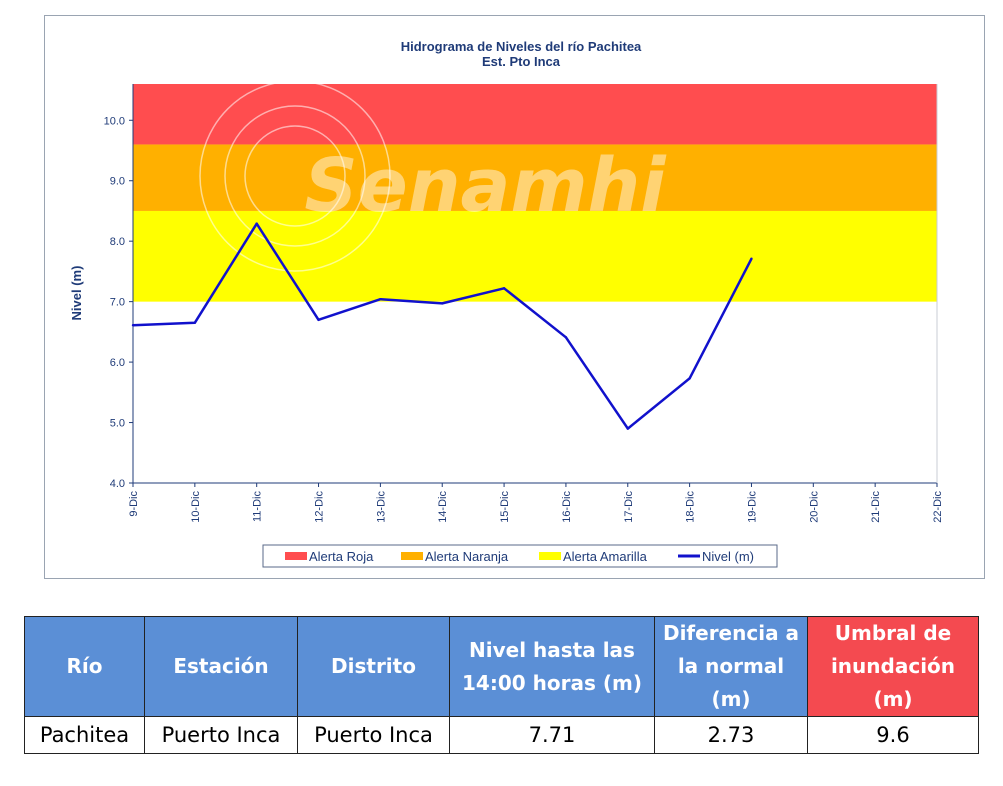  Describe the element at coordinates (117, 424) in the screenshot. I see `y-tick-label: 5.0` at that location.